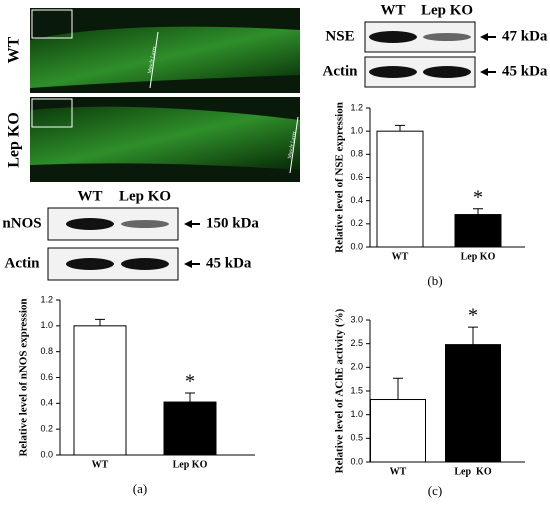 The image size is (550, 507). Describe the element at coordinates (232, 223) in the screenshot. I see `blot-size: 150 kDa` at that location.